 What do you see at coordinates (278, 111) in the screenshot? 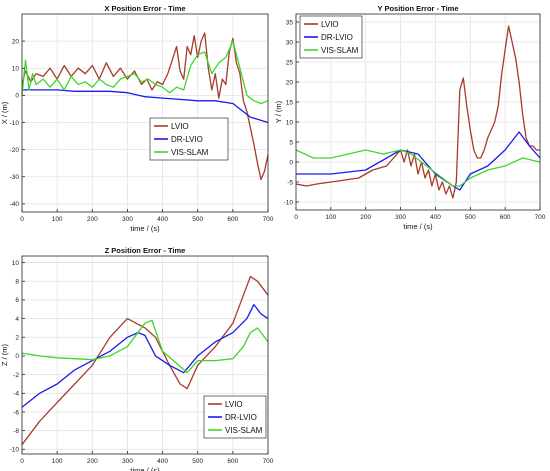
I see `y-axis-label: Y / (m)` at bounding box center [278, 111].